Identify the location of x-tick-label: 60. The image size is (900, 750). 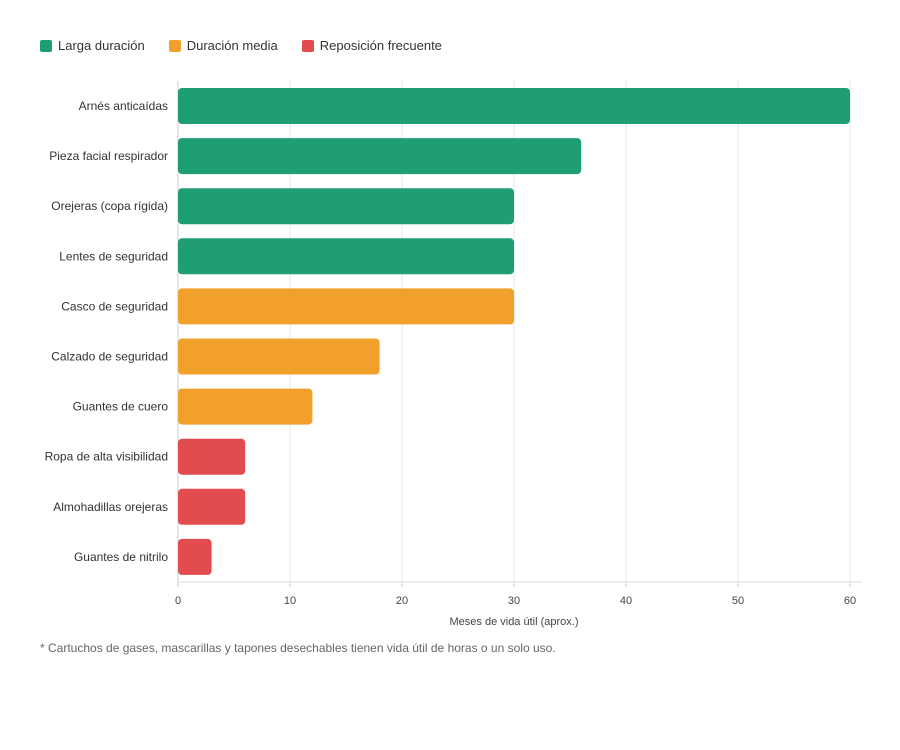
(850, 601).